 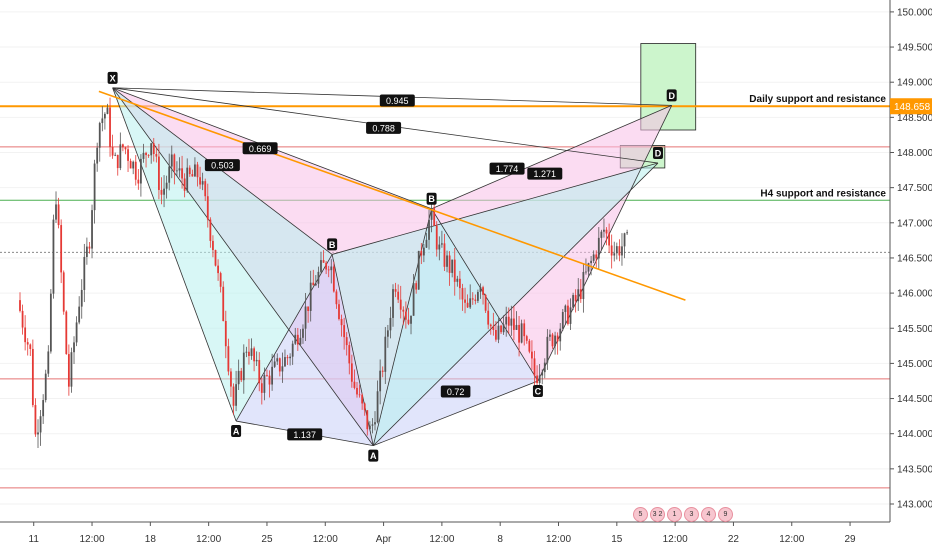 I want to click on point-label: X, so click(x=113, y=78).